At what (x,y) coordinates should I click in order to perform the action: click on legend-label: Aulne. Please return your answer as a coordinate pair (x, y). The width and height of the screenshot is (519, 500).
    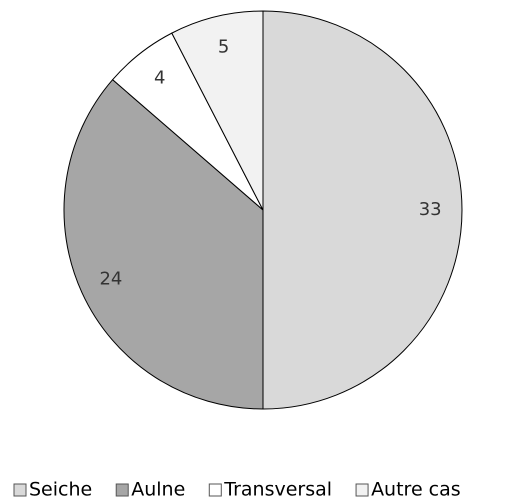
    Looking at the image, I should click on (158, 489).